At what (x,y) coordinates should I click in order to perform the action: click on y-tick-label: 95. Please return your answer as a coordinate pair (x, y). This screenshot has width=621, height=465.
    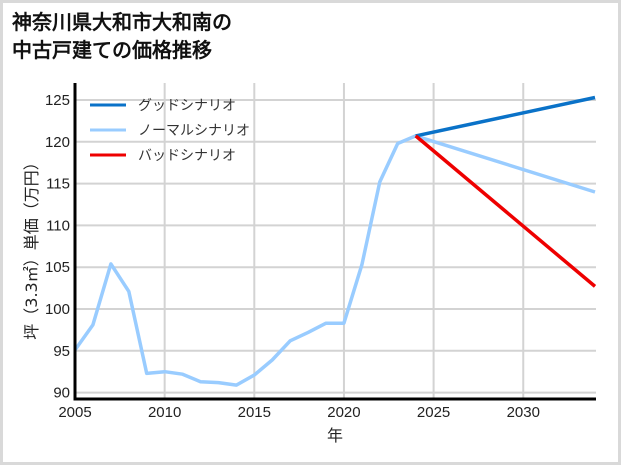
    Looking at the image, I should click on (61, 351).